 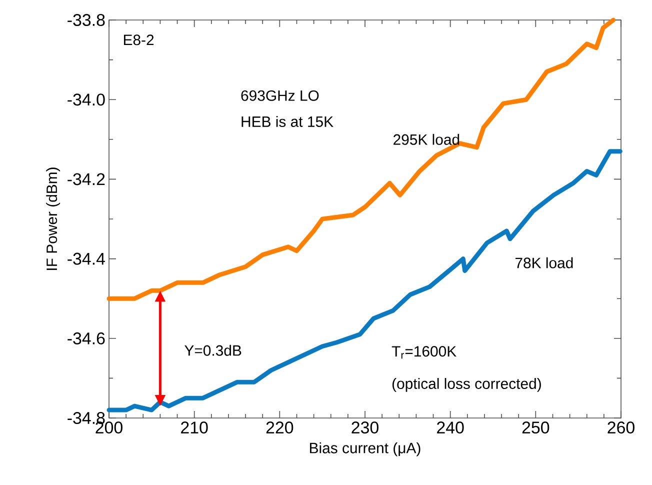 I want to click on x-tick-label: 220, so click(x=280, y=428).